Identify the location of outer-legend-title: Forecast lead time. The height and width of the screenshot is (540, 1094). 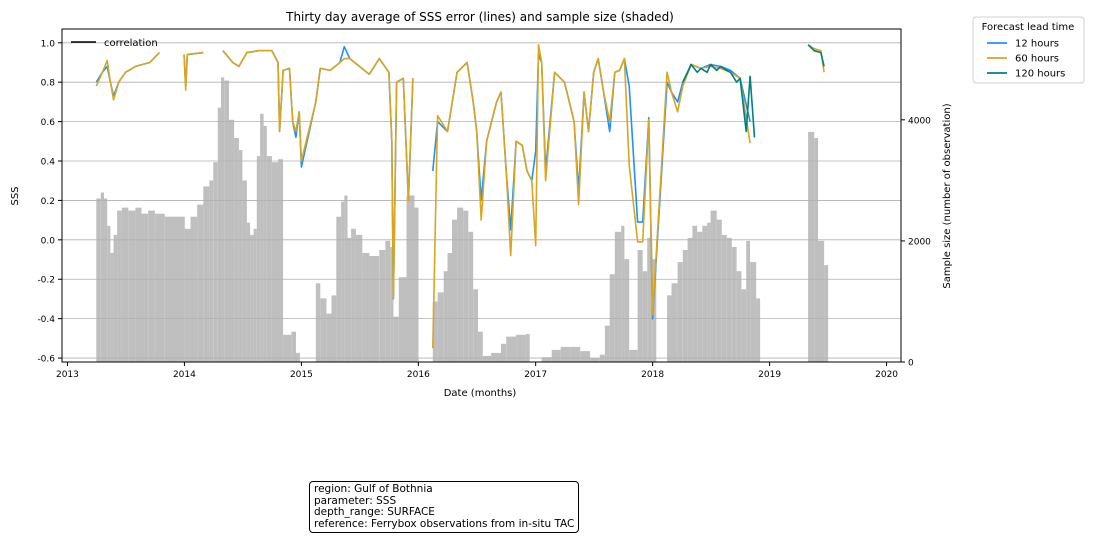
(1028, 27).